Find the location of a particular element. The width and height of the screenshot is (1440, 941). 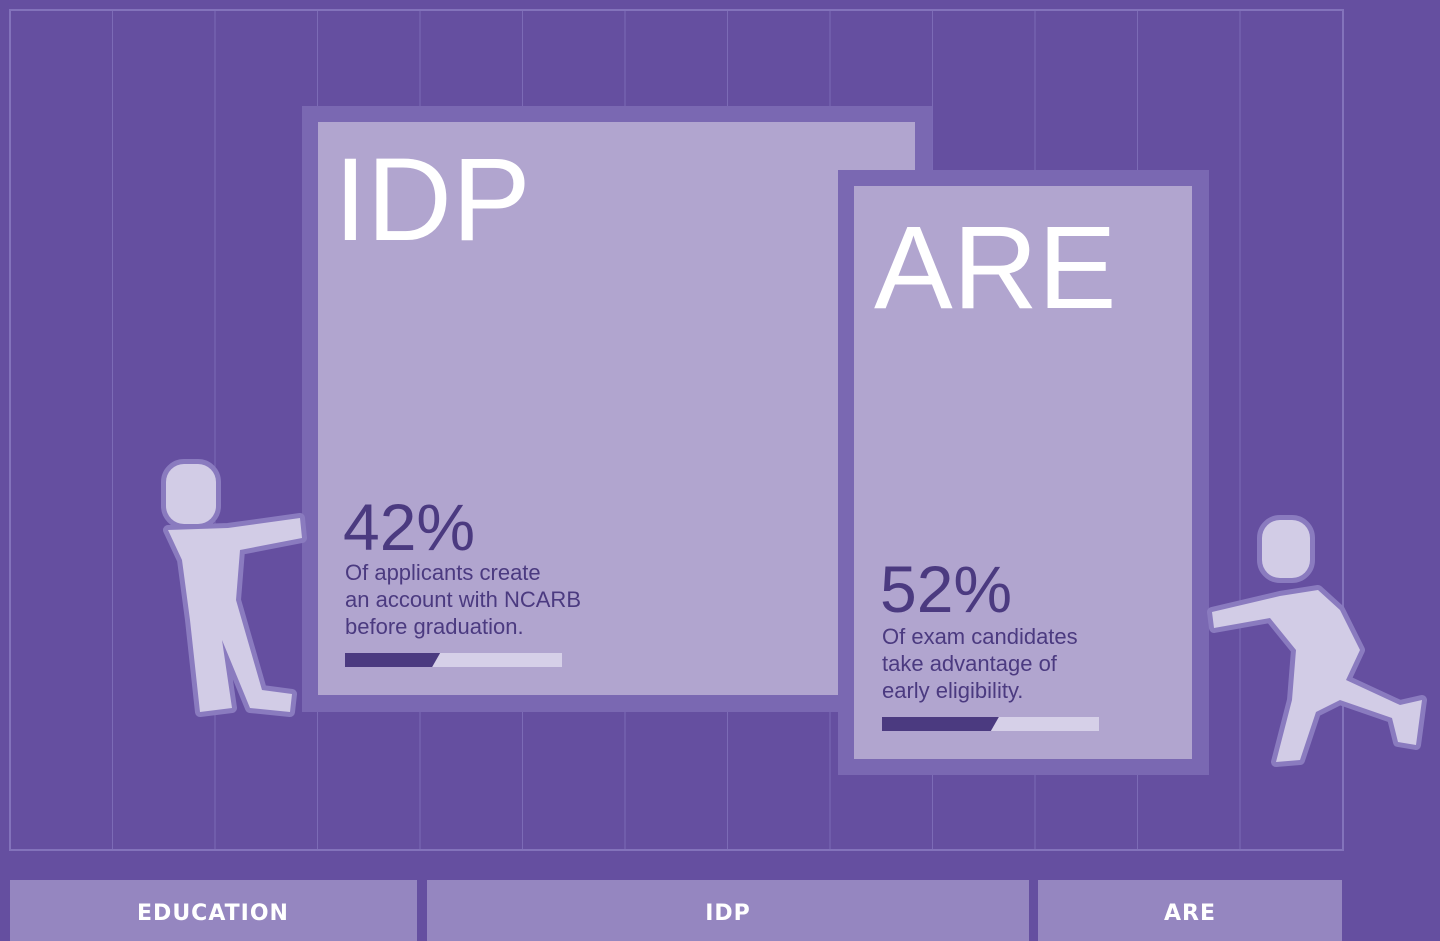

card-title: ARE is located at coordinates (995, 268).